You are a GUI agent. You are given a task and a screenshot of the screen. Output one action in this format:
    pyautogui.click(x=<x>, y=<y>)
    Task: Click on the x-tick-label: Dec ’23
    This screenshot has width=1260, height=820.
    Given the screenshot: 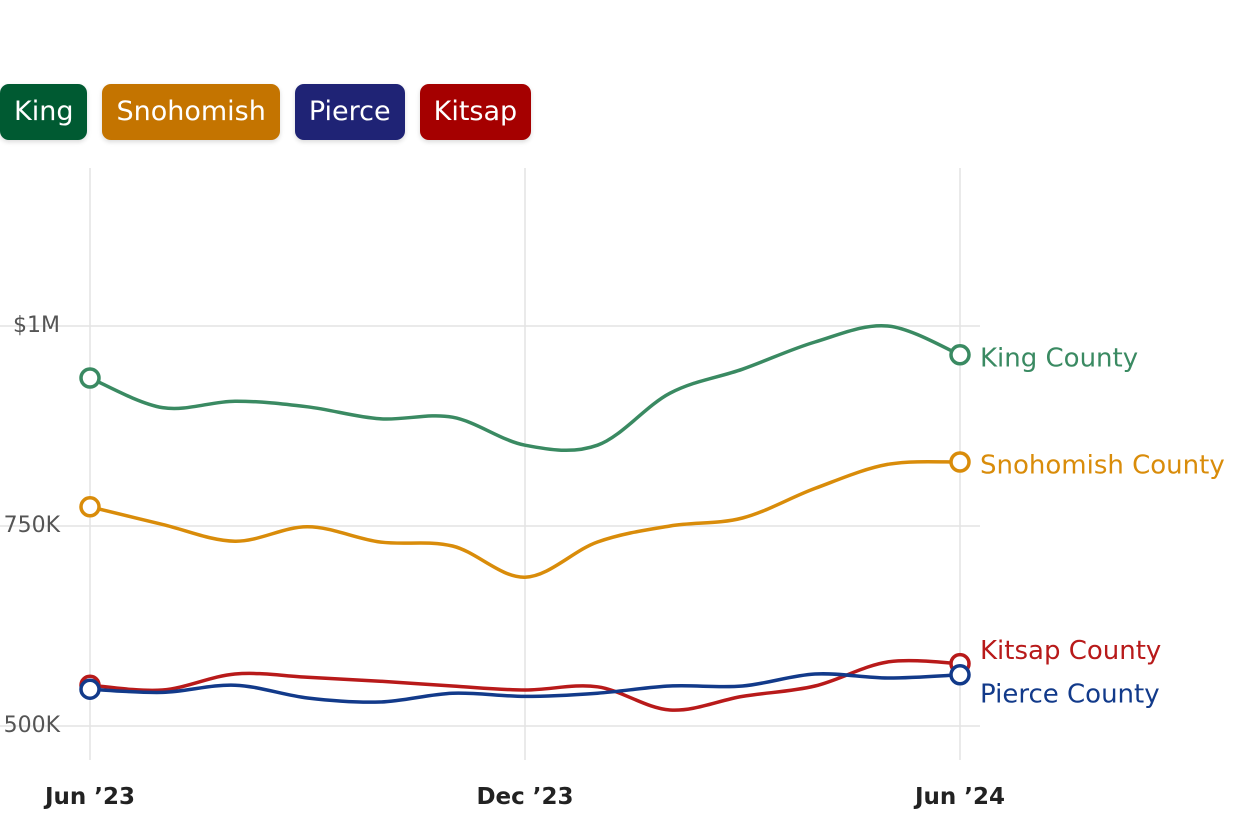 What is the action you would take?
    pyautogui.click(x=524, y=797)
    